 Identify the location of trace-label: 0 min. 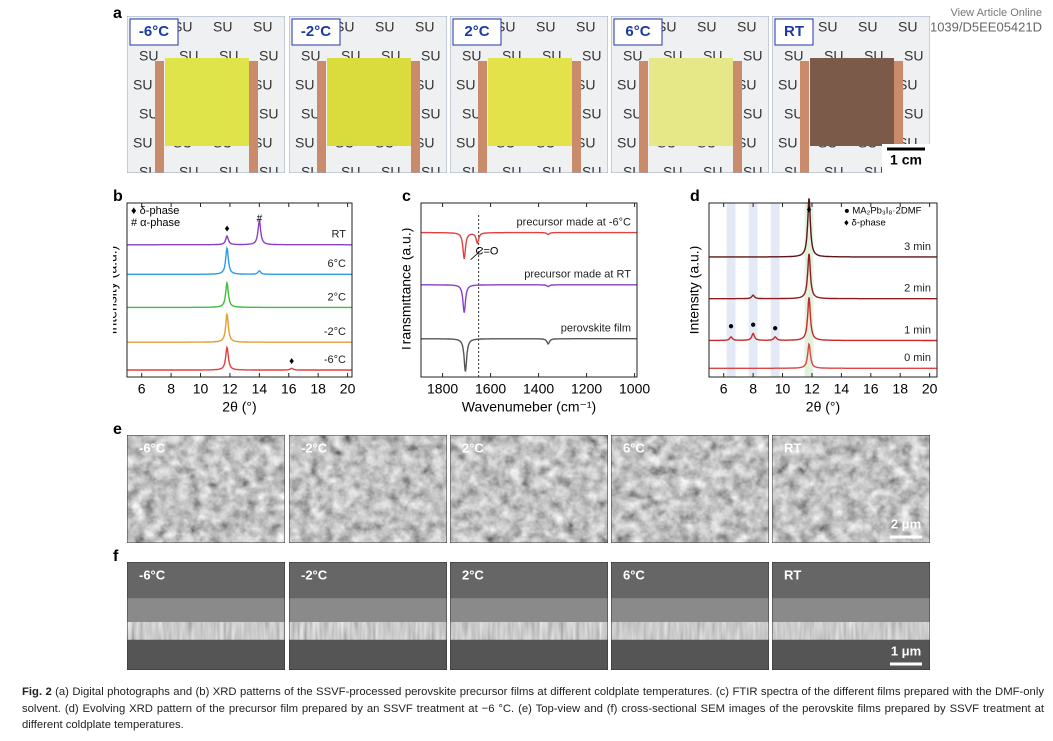
(917, 358).